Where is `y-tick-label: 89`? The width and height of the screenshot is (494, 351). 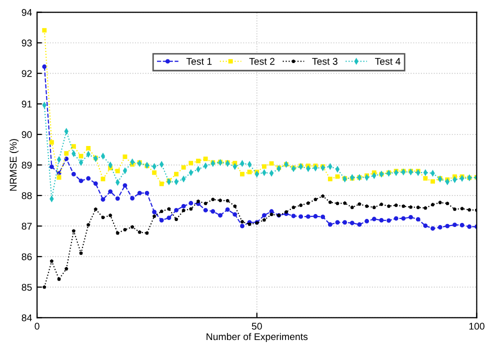
y-tick-label: 89 is located at coordinates (27, 165).